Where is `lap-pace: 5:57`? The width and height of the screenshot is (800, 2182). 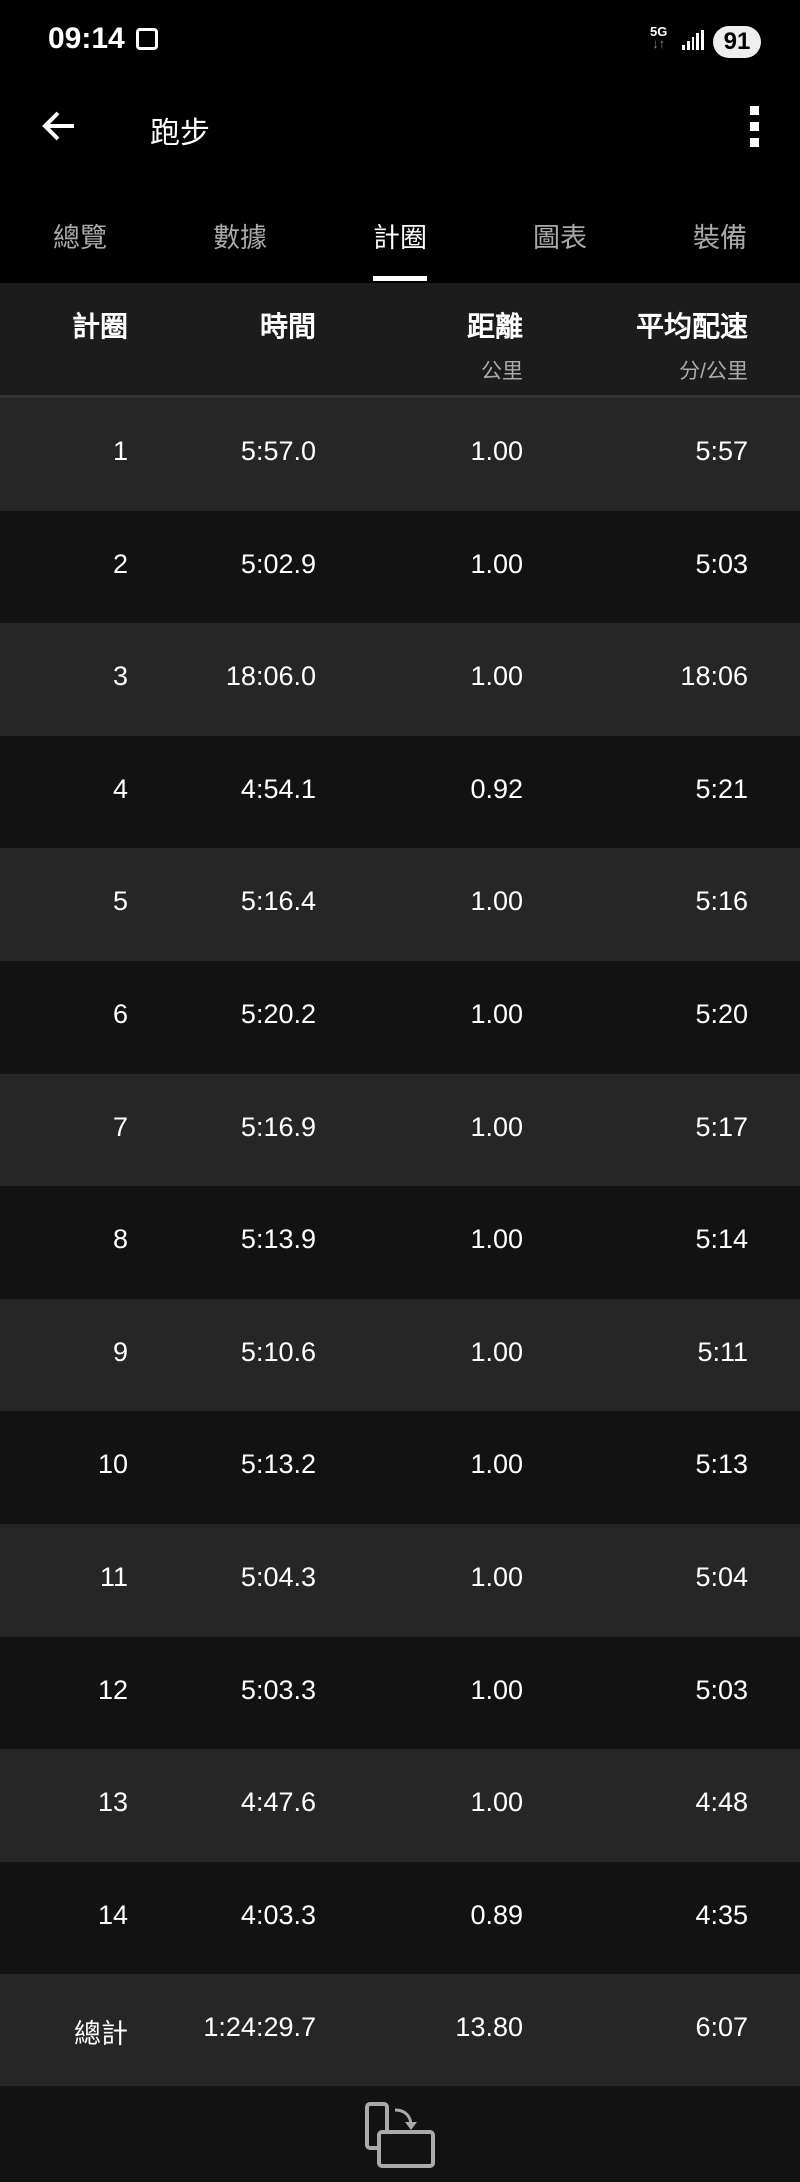 lap-pace: 5:57 is located at coordinates (721, 451).